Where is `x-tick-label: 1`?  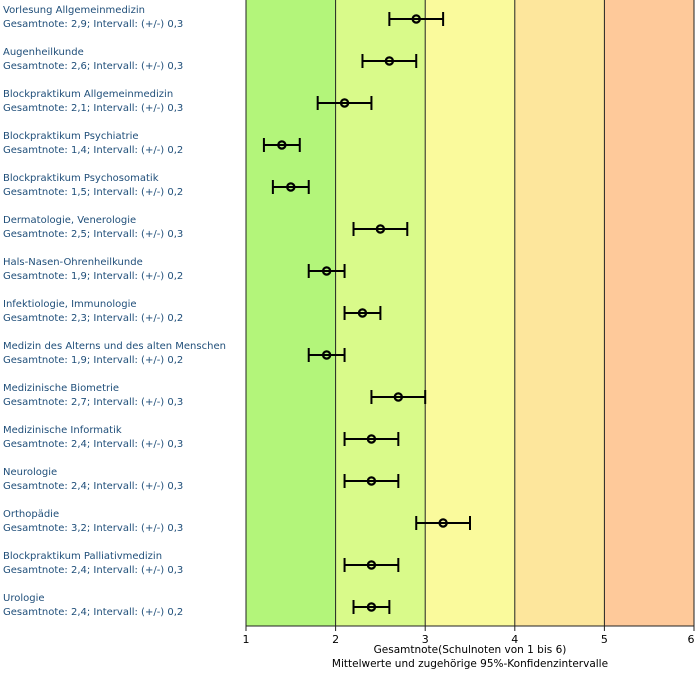
x-tick-label: 1 is located at coordinates (246, 639).